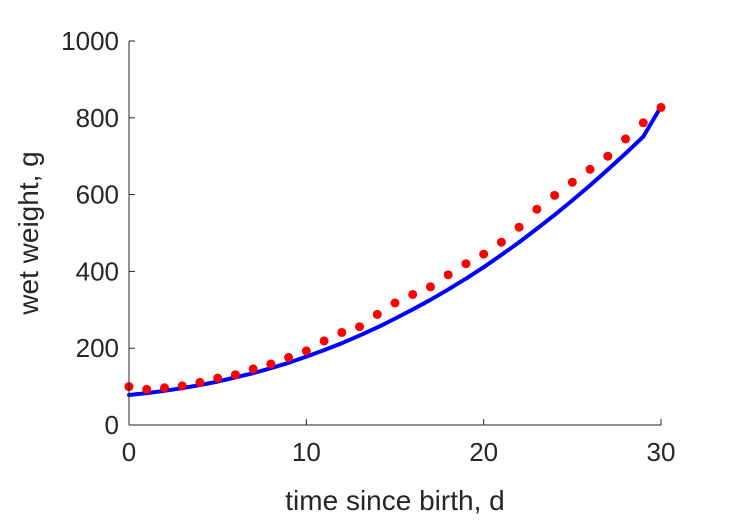 The width and height of the screenshot is (729, 521). I want to click on y-tick-label: 1000, so click(90, 41).